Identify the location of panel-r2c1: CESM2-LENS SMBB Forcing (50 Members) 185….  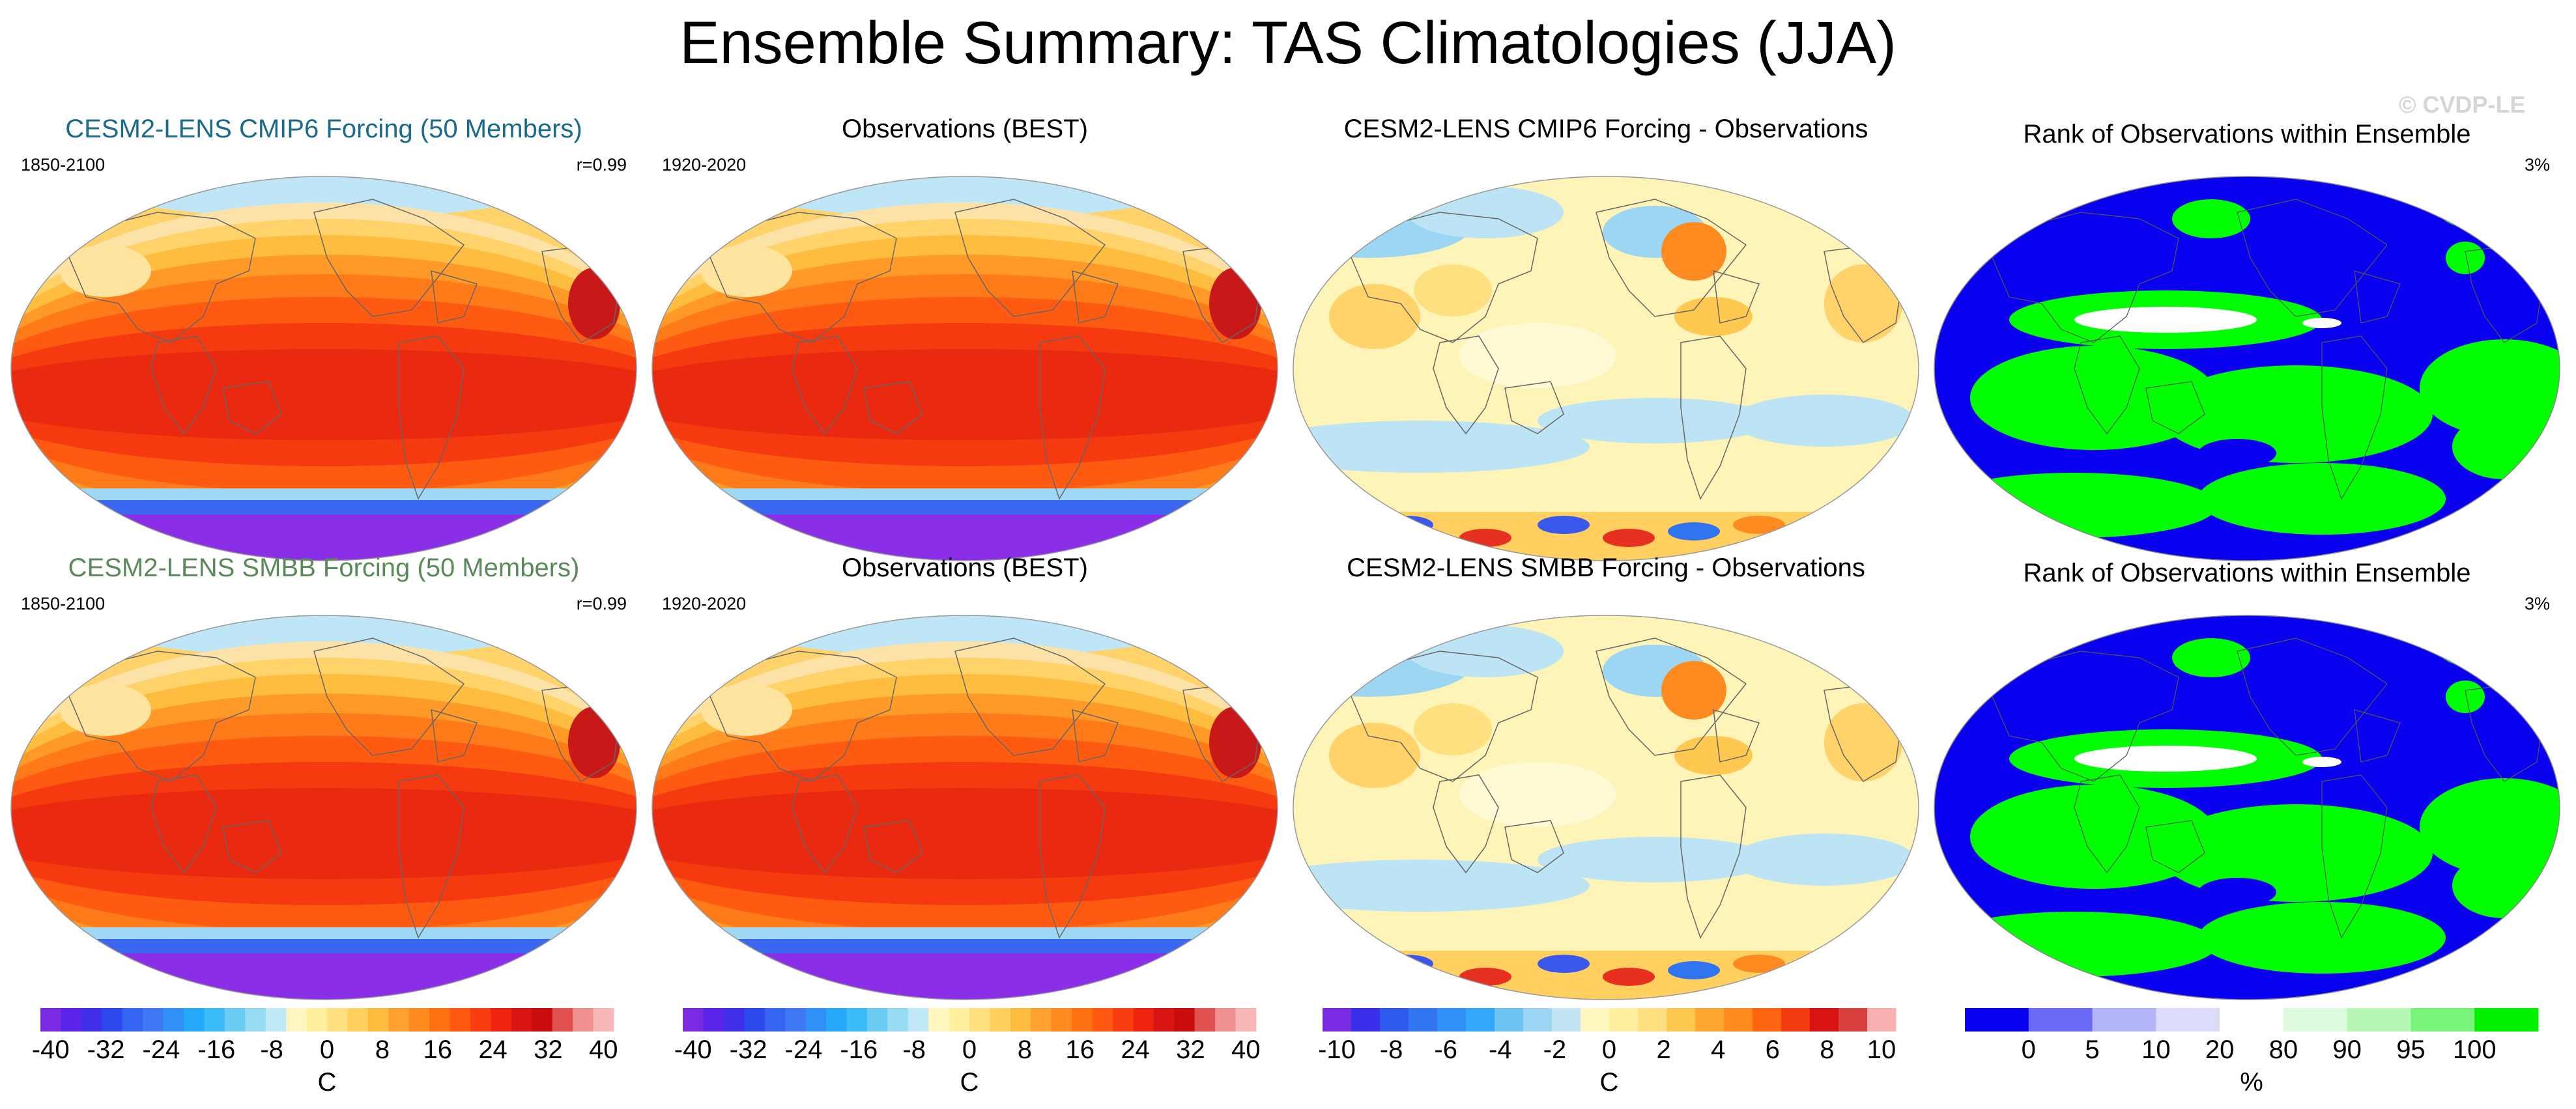
(324, 779).